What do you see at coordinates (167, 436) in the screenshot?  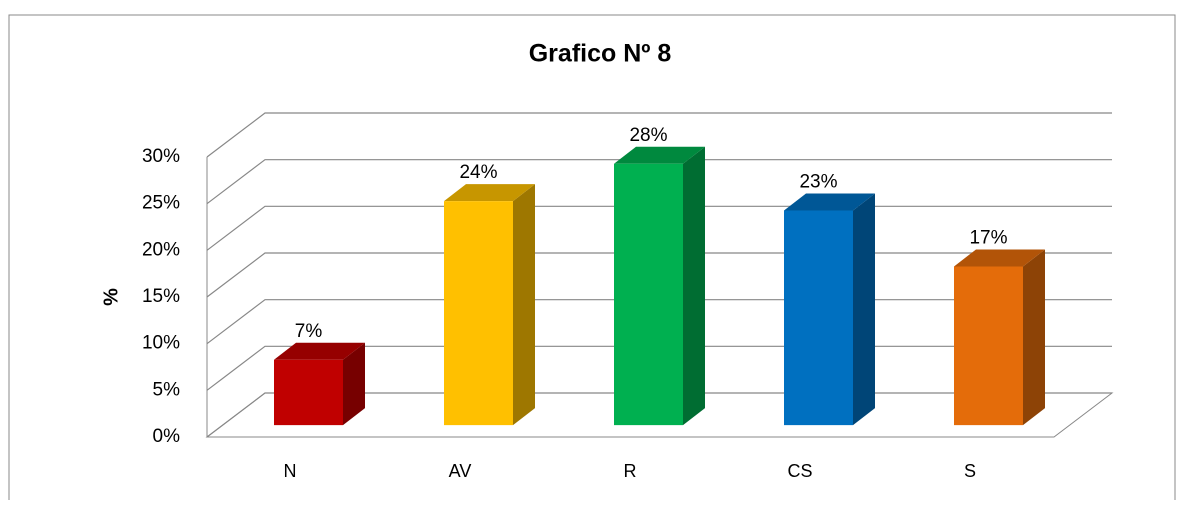 I see `y-tick-label: 0%` at bounding box center [167, 436].